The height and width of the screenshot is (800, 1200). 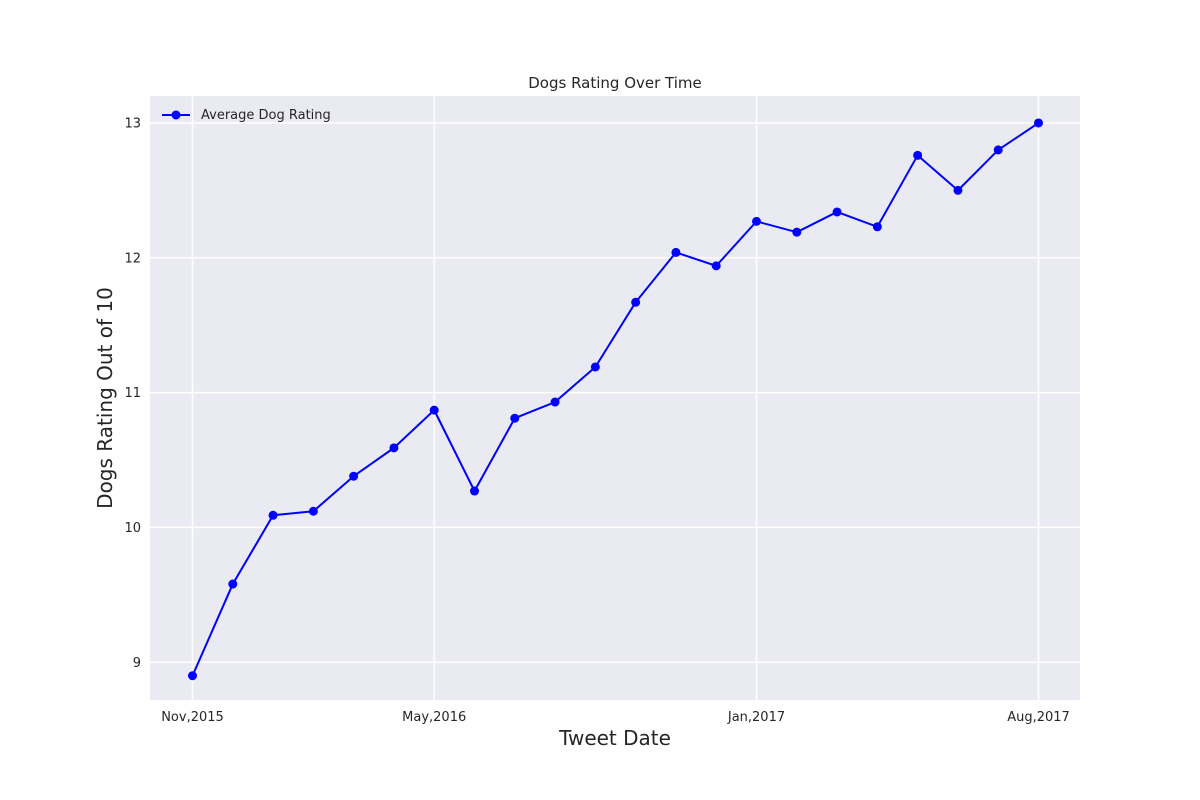 What do you see at coordinates (1038, 717) in the screenshot?
I see `x-tick-label: Aug,2017` at bounding box center [1038, 717].